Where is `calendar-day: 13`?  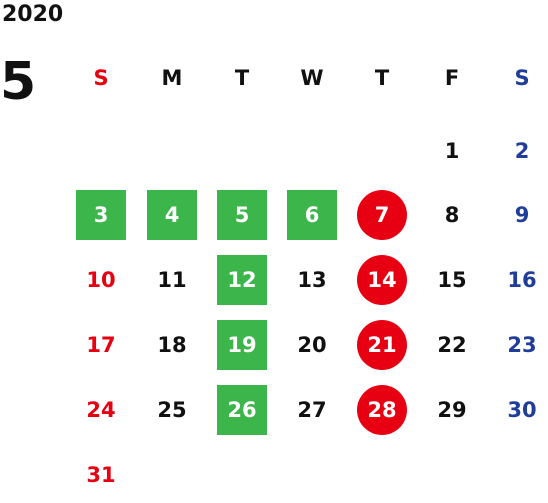
calendar-day: 13 is located at coordinates (312, 280).